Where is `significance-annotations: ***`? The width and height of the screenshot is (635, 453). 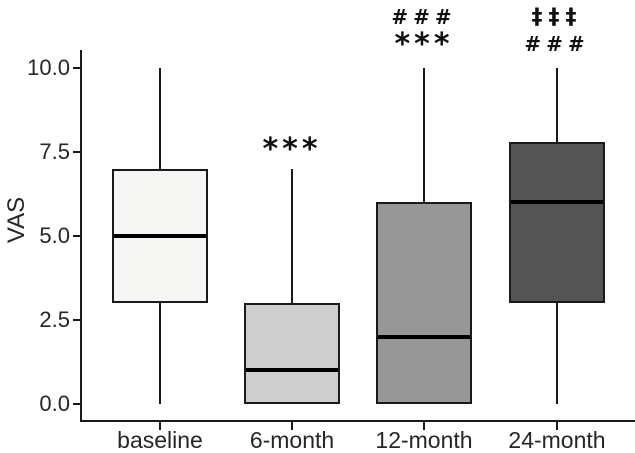
significance-annotations: *** is located at coordinates (292, 149).